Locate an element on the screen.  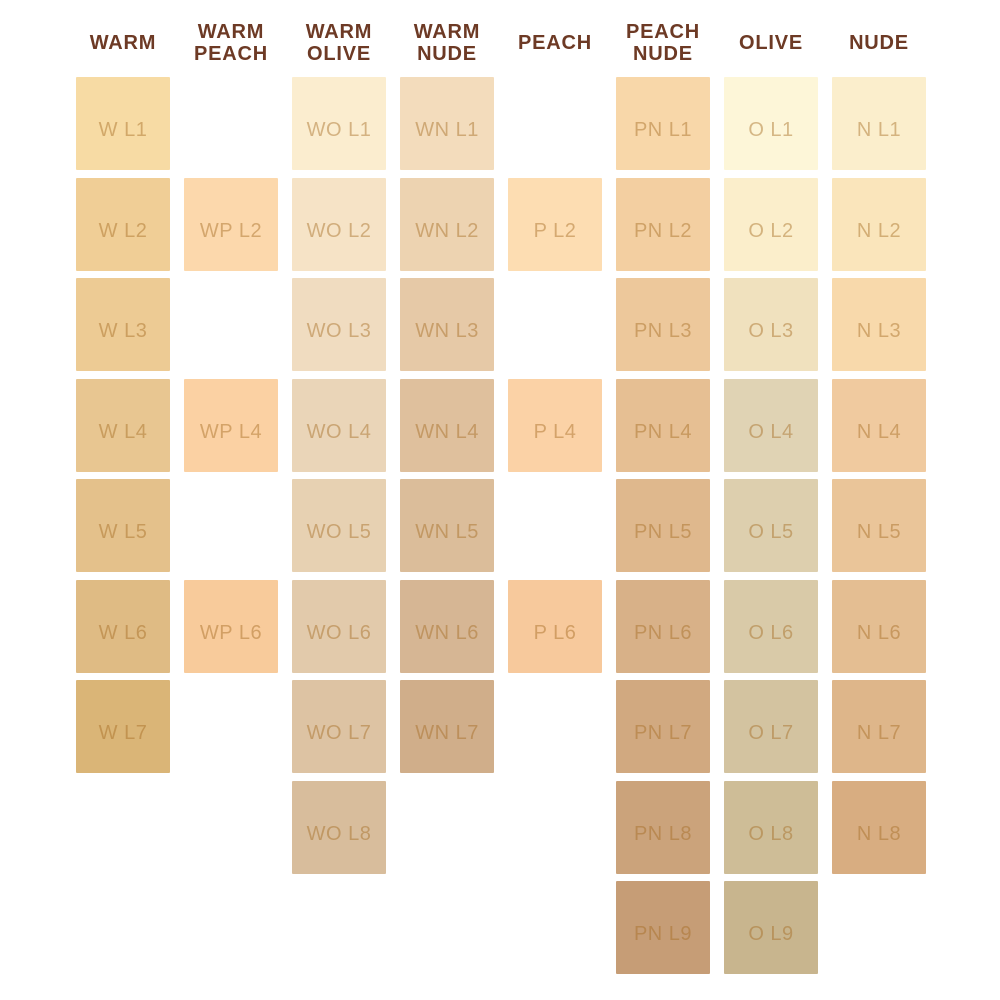
swatch-wo-l8: WO L8 is located at coordinates (339, 827).